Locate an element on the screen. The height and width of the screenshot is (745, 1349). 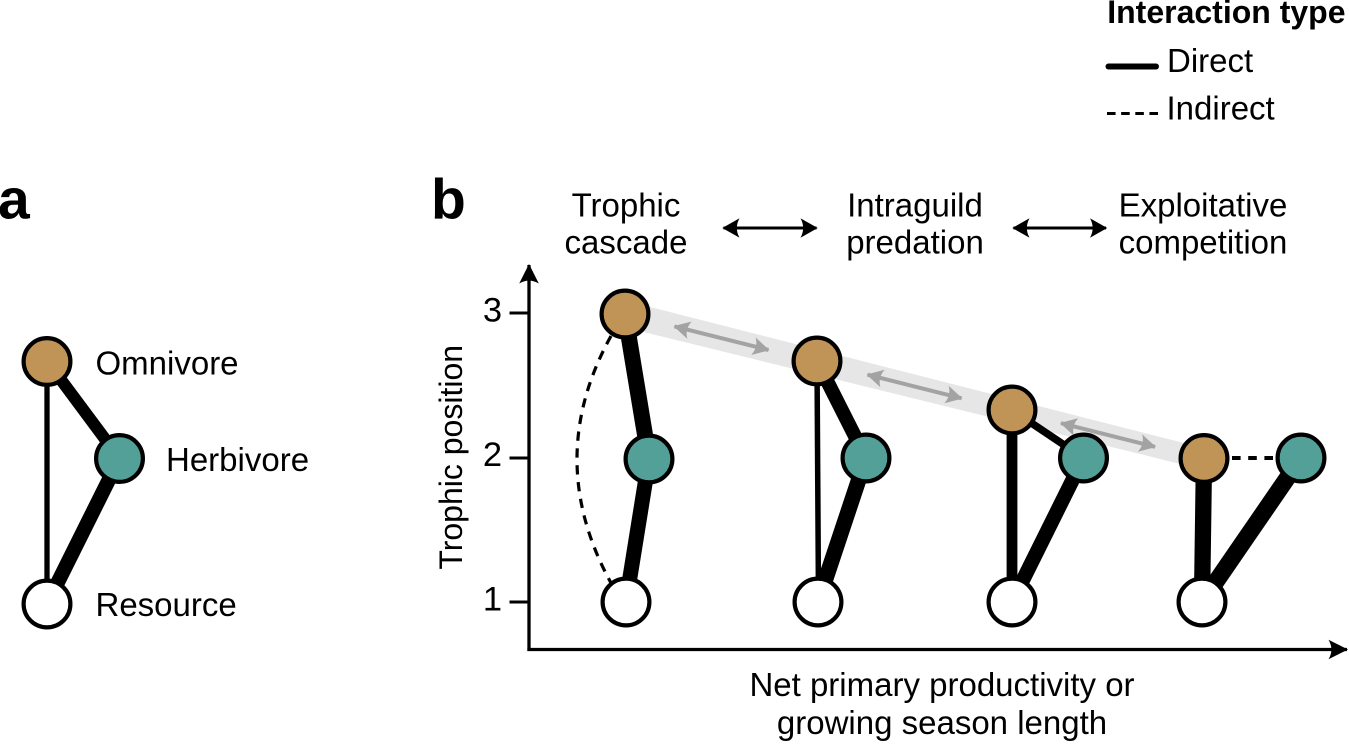
svg-text: Resource is located at coordinates (166, 604).